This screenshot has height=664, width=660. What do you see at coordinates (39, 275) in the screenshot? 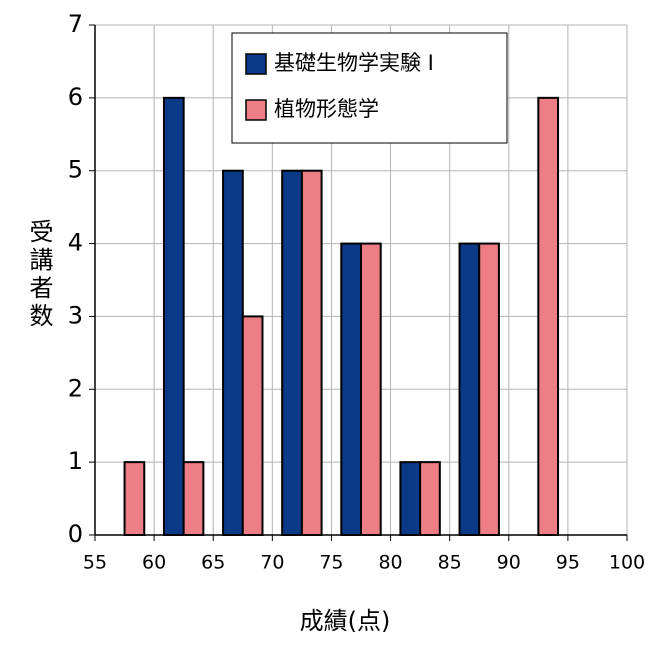
I see `y-axis-title: 受講者数` at bounding box center [39, 275].